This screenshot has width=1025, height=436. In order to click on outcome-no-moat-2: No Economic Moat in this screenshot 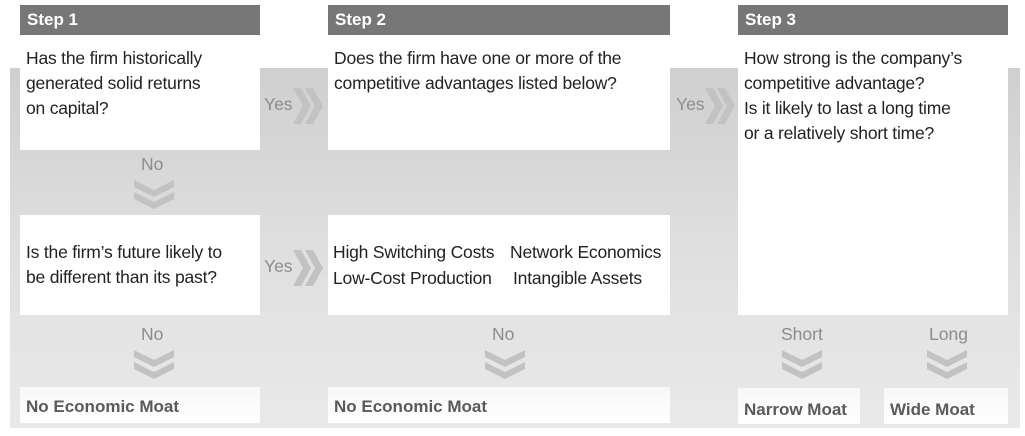, I will do `click(499, 405)`.